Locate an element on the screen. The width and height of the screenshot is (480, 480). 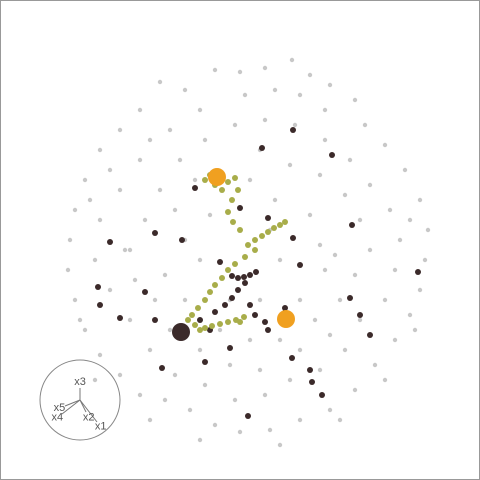
axes-circle is located at coordinates (80, 400).